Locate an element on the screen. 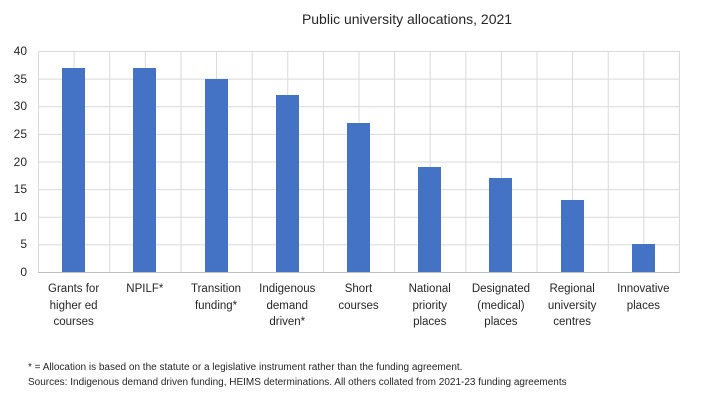 The width and height of the screenshot is (720, 405). x-label-short-courses: Short courses is located at coordinates (358, 306).